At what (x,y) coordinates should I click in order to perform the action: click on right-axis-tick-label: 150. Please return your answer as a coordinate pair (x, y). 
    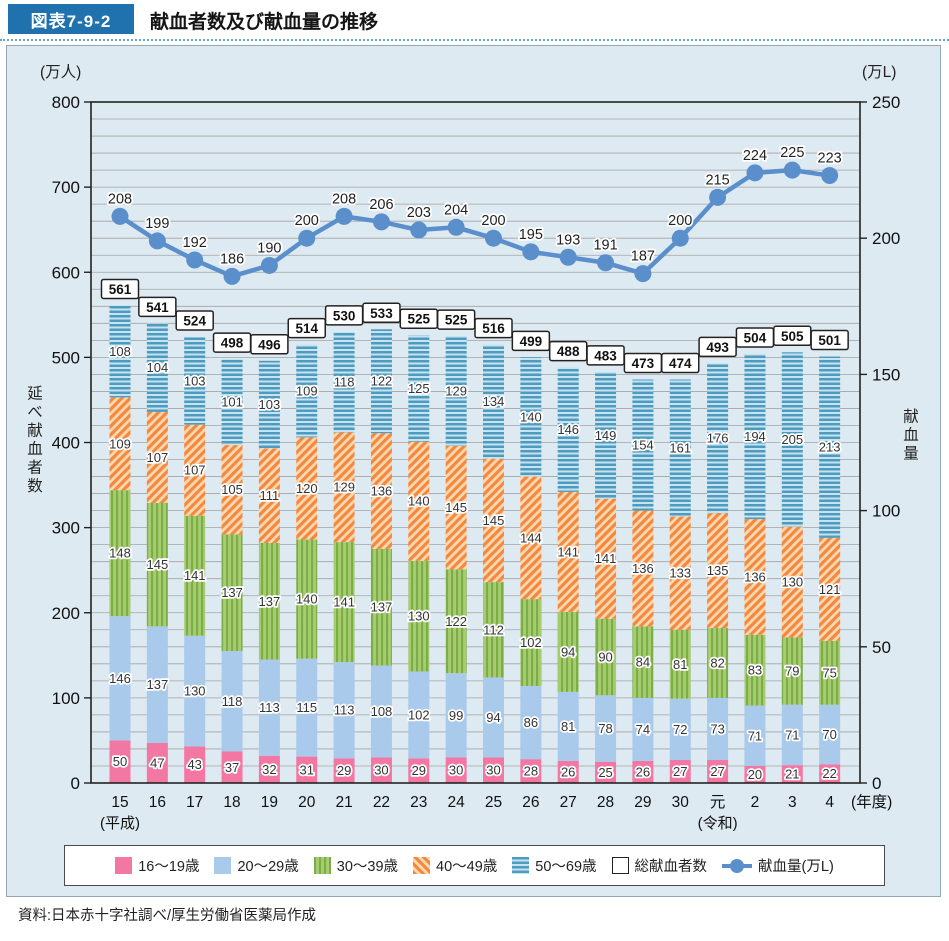
    Looking at the image, I should click on (886, 374).